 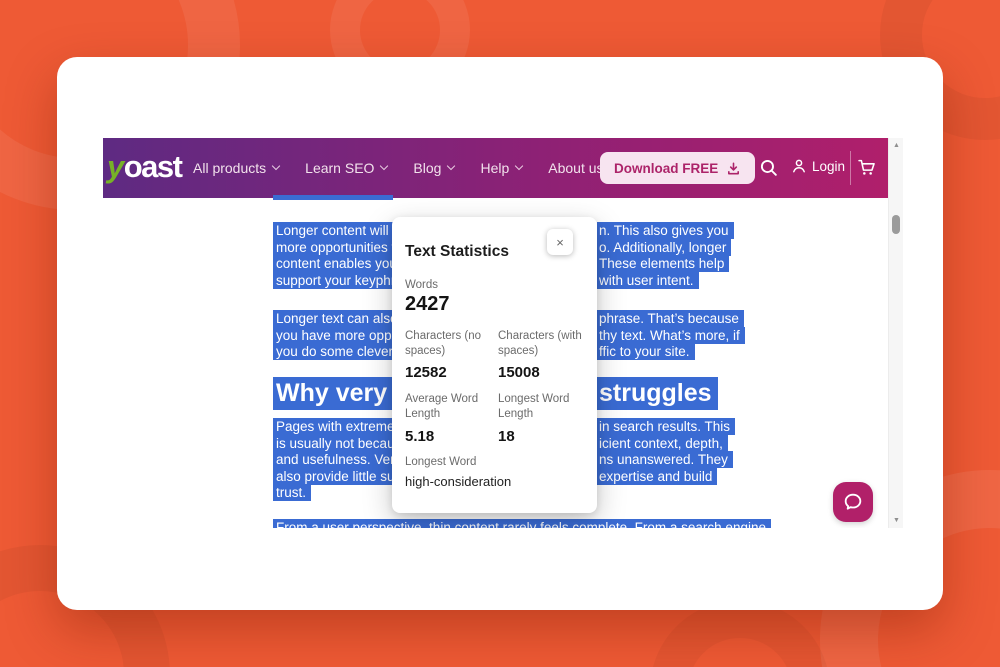 What do you see at coordinates (829, 166) in the screenshot?
I see `login-label: Login` at bounding box center [829, 166].